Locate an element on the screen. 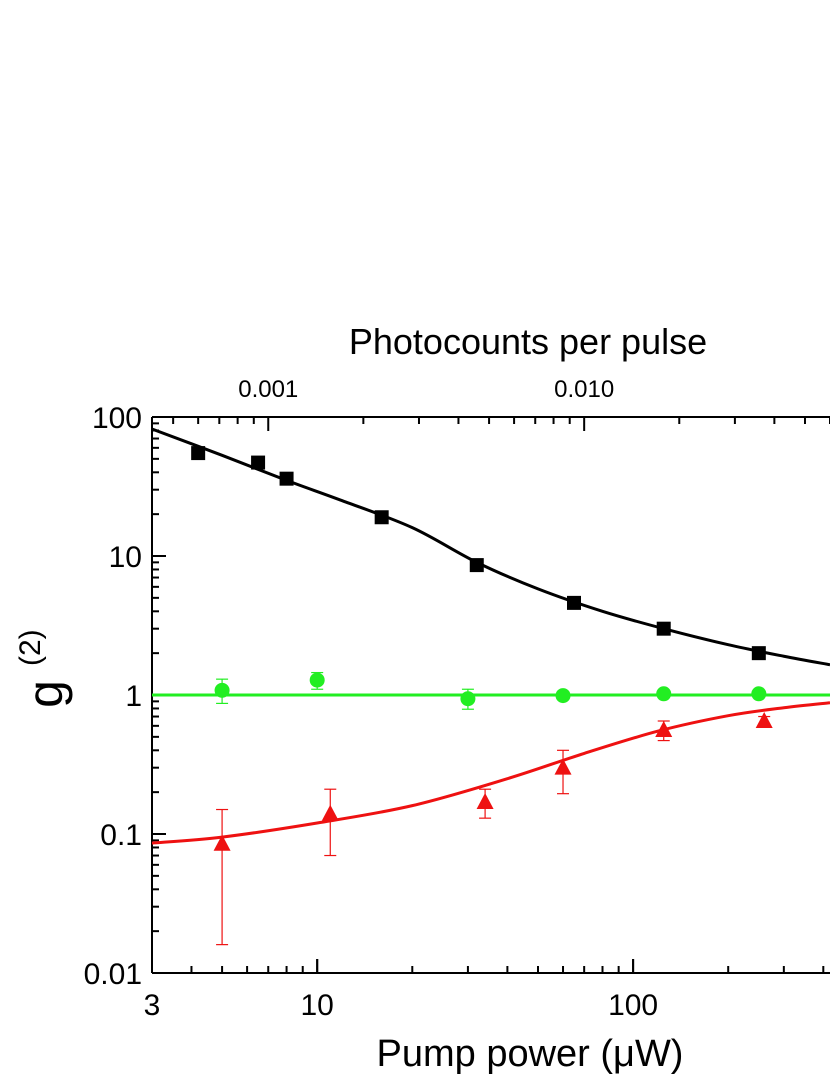 This screenshot has height=1075, width=830. x-axis-title: Pump power (μW) is located at coordinates (530, 1054).